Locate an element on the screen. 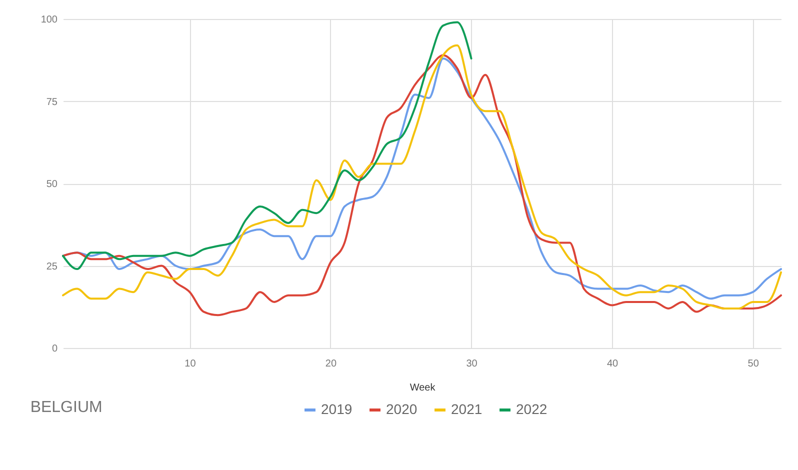 The width and height of the screenshot is (798, 470). y-tick-label: 25 is located at coordinates (52, 266).